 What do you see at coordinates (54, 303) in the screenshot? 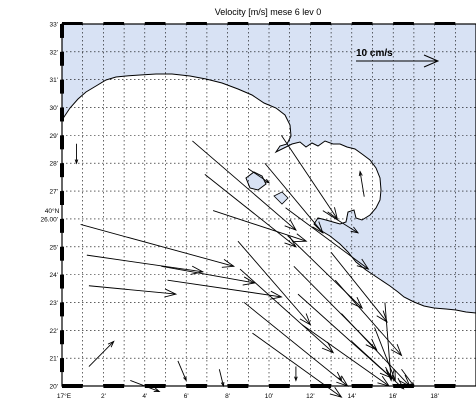
I see `y-tick-label: 23'` at bounding box center [54, 303].